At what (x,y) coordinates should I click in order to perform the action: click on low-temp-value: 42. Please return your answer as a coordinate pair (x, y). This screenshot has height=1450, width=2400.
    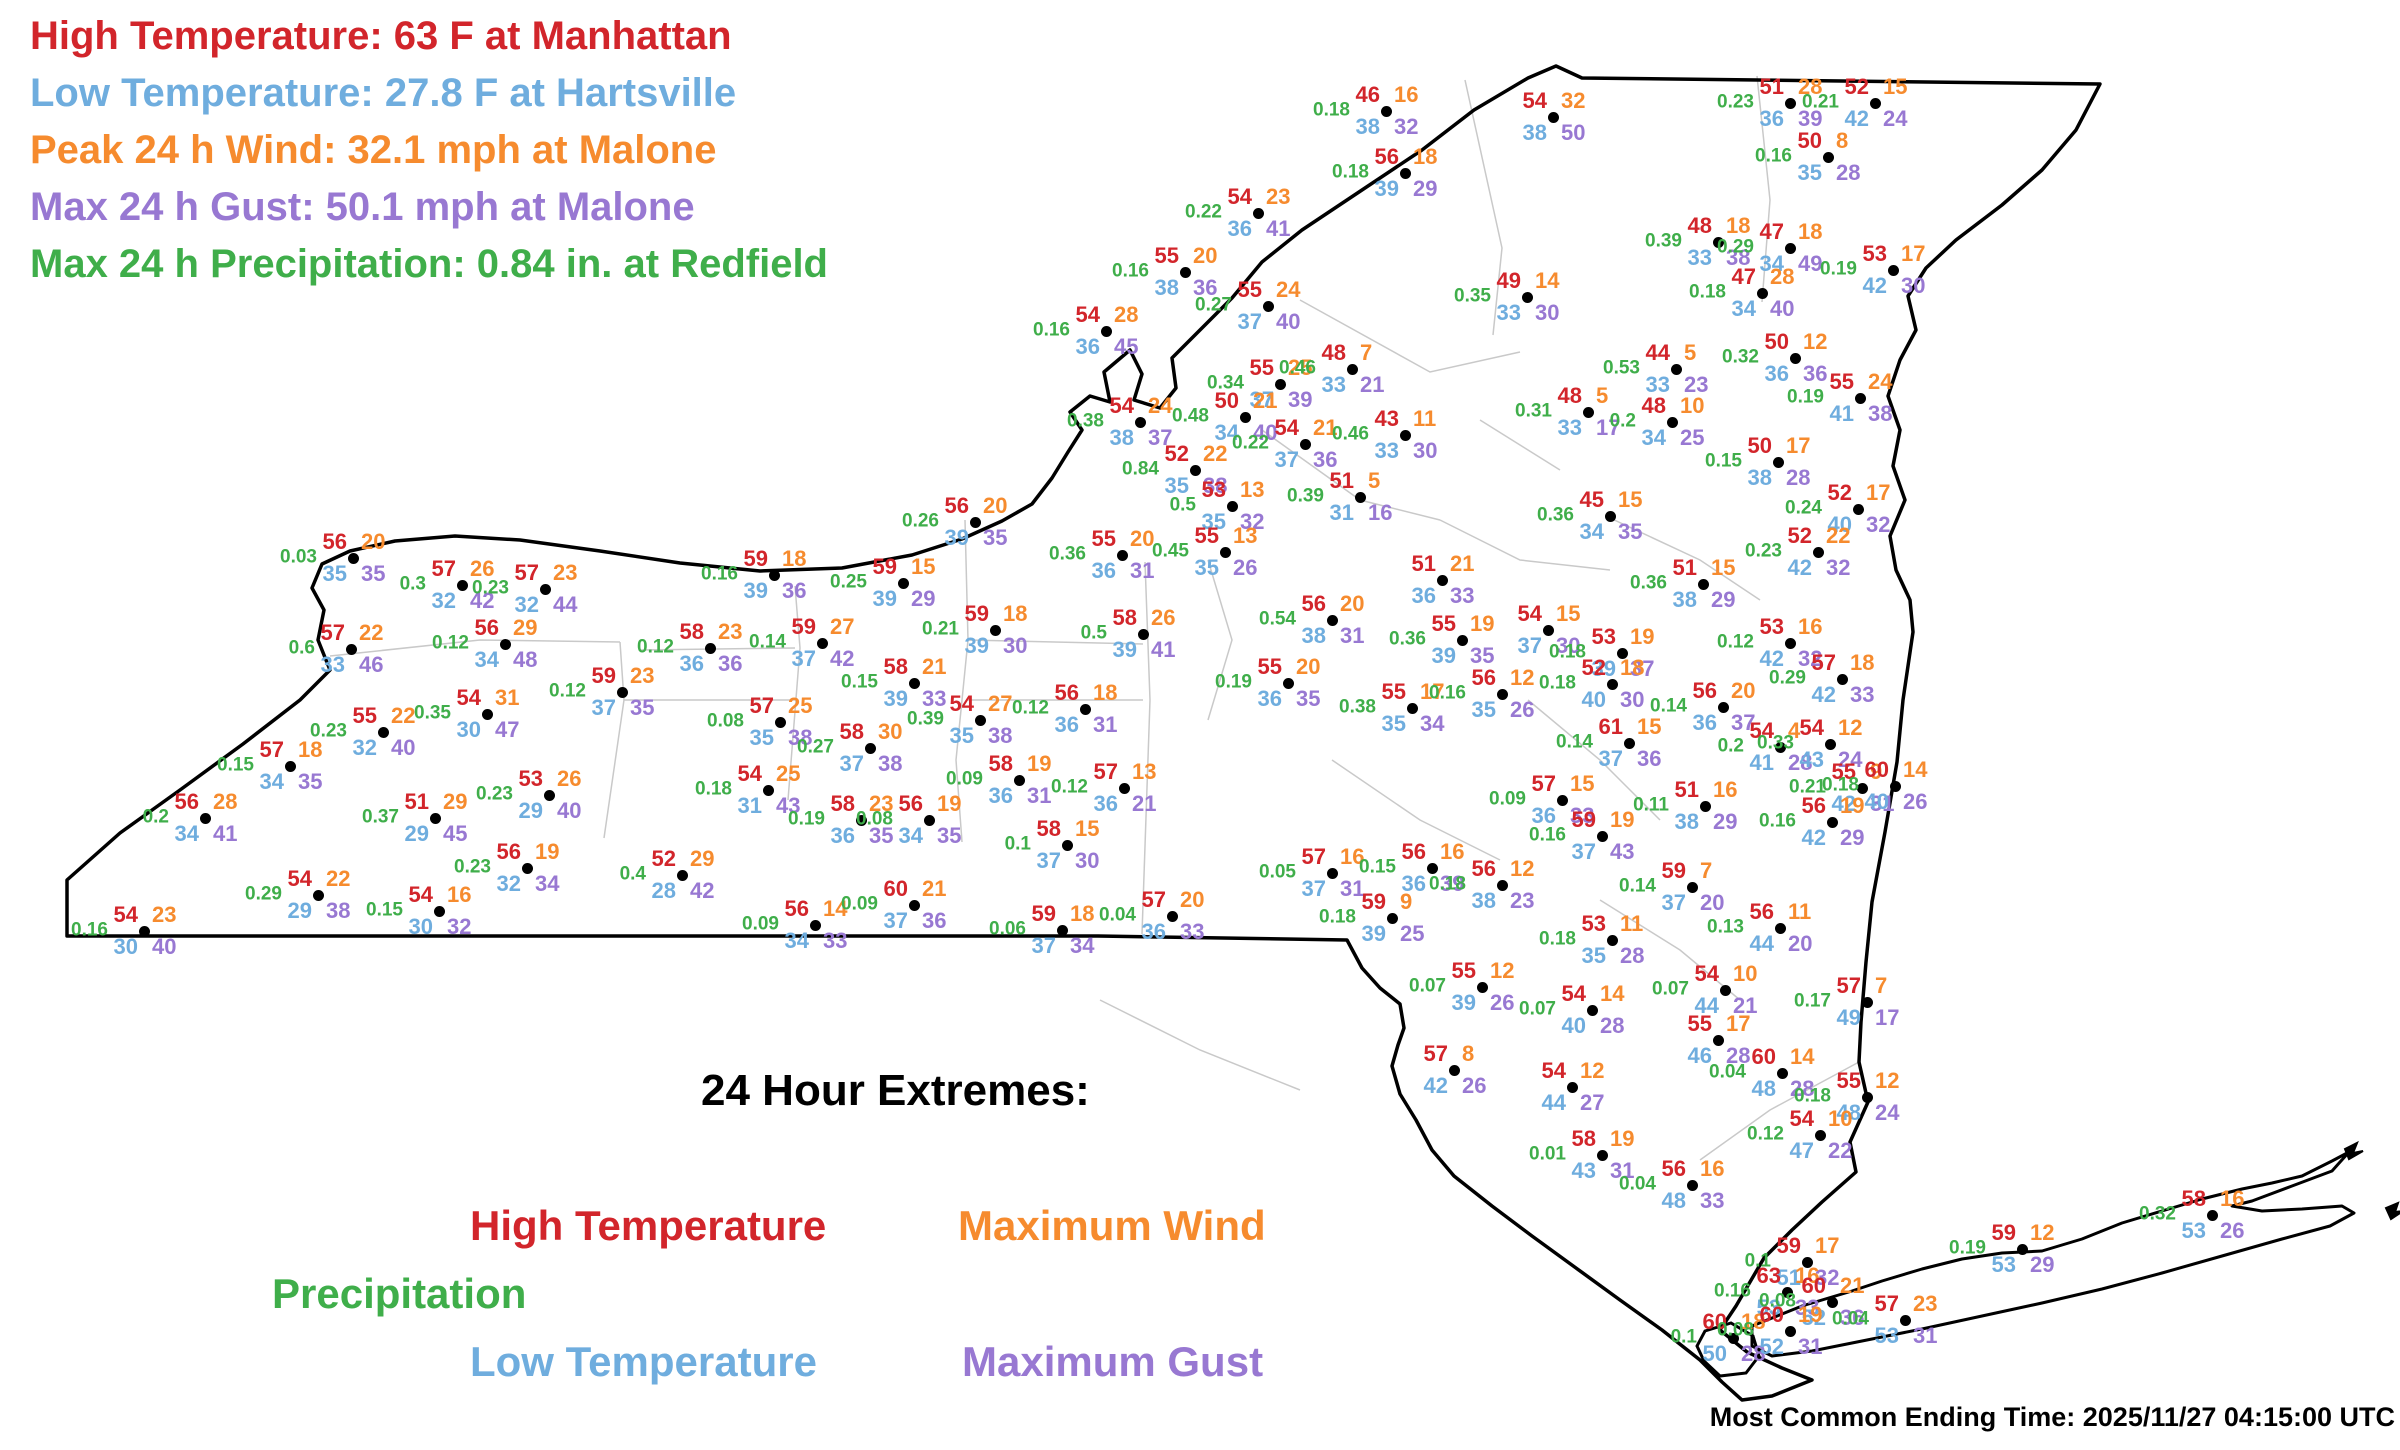
    Looking at the image, I should click on (1813, 837).